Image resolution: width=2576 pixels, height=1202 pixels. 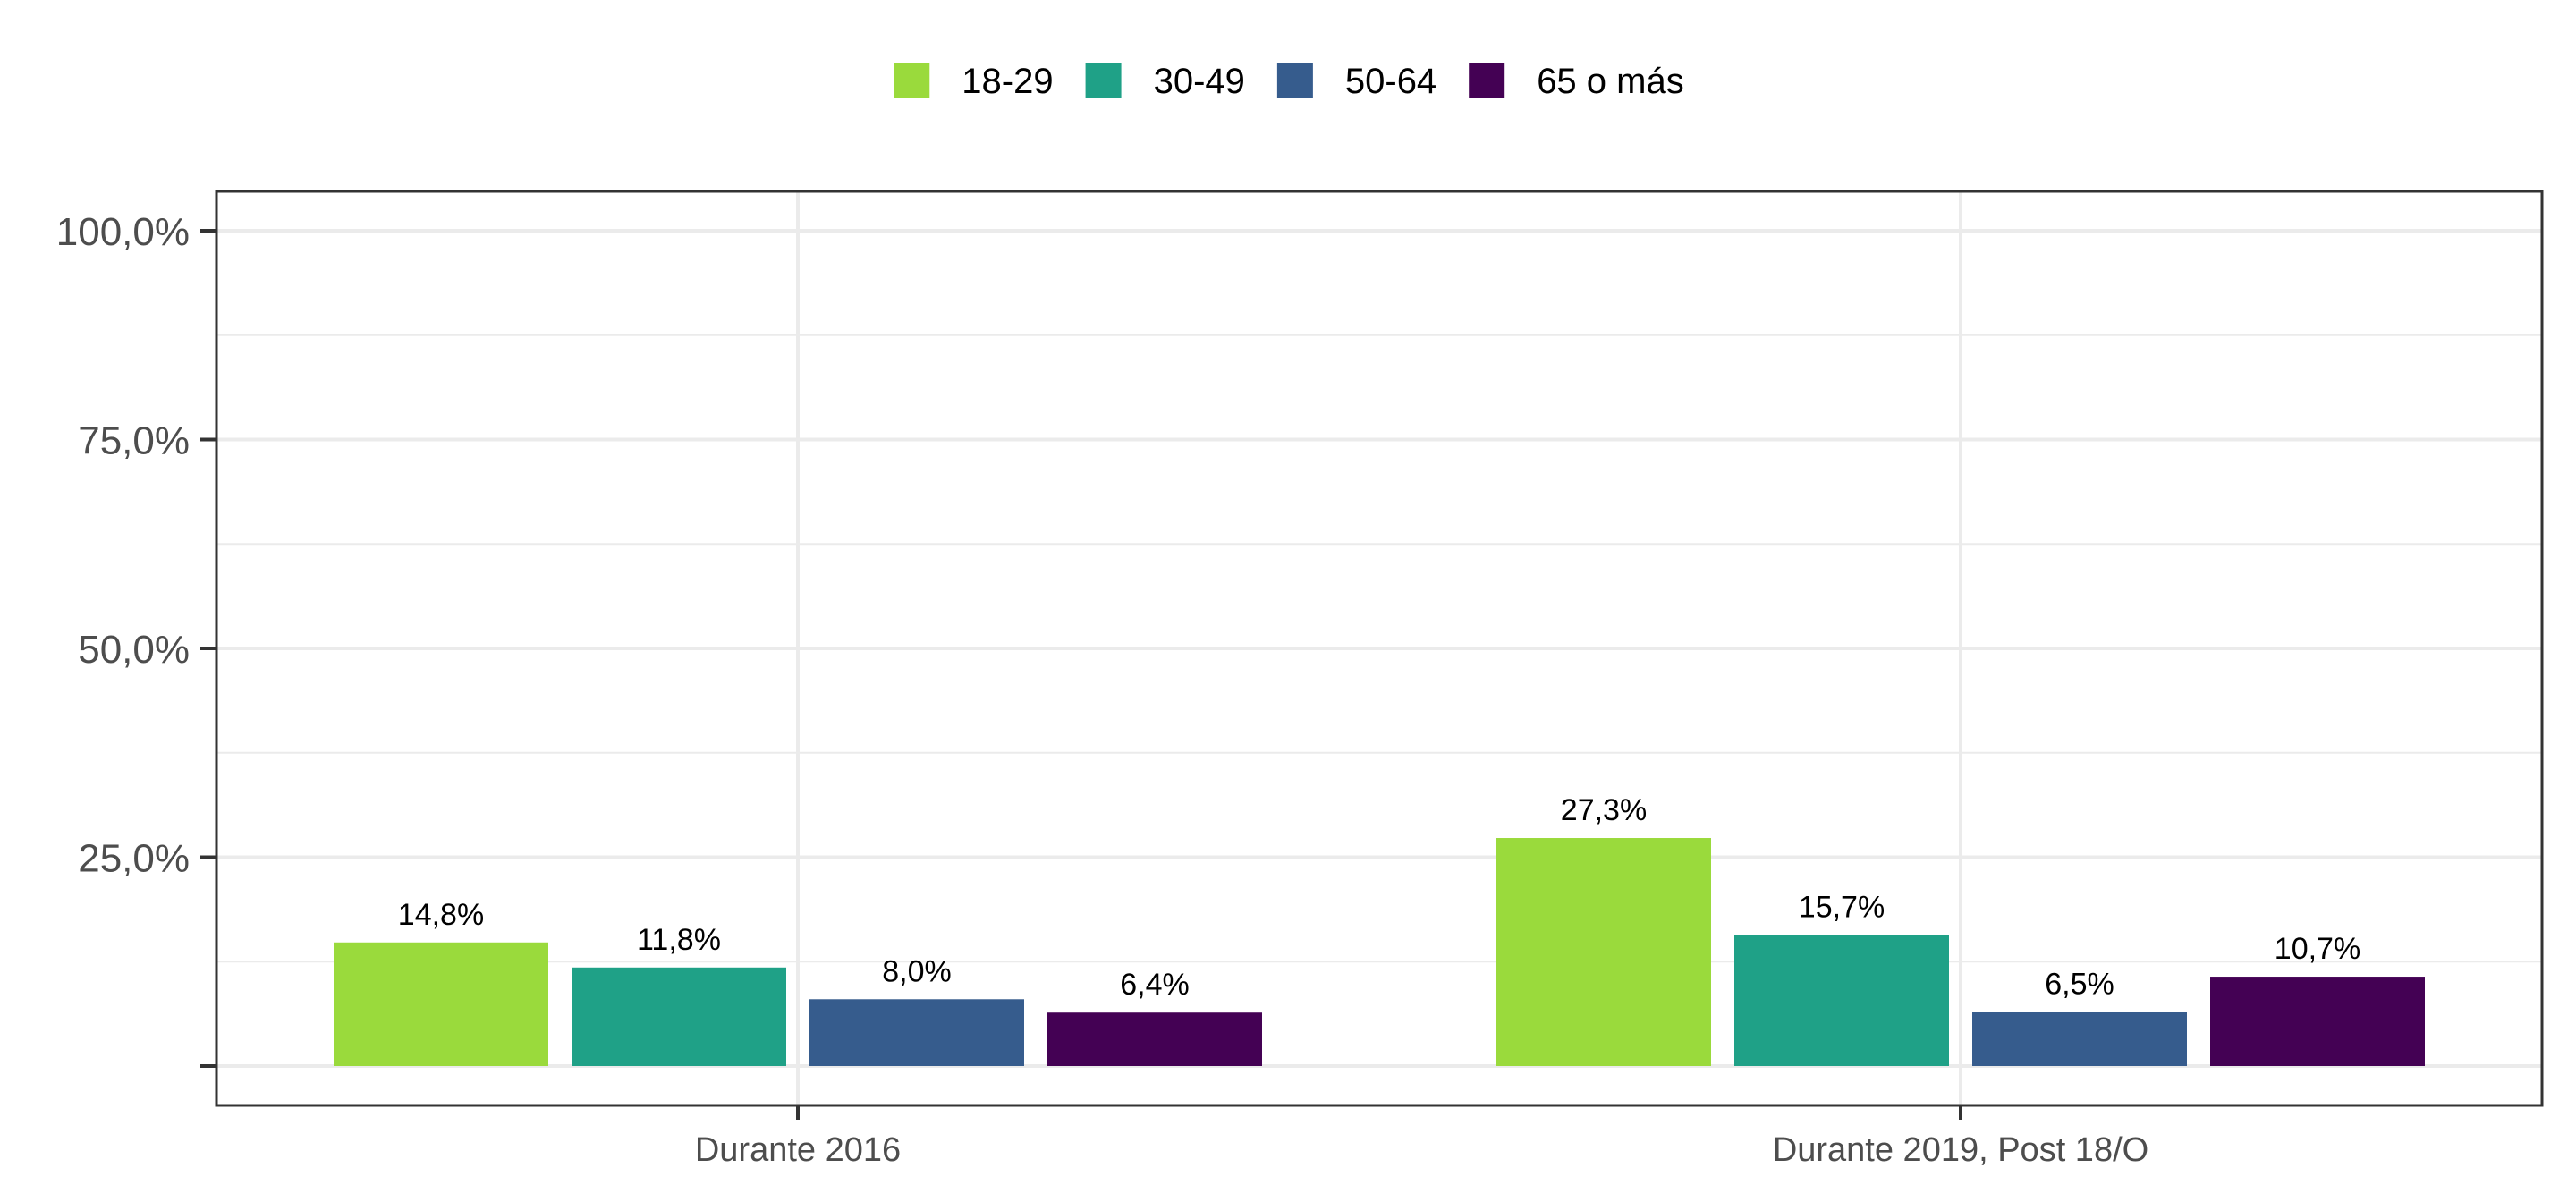 I want to click on data-label-18-29-durante-2019-post-18-o: 27,3%, so click(x=1604, y=810).